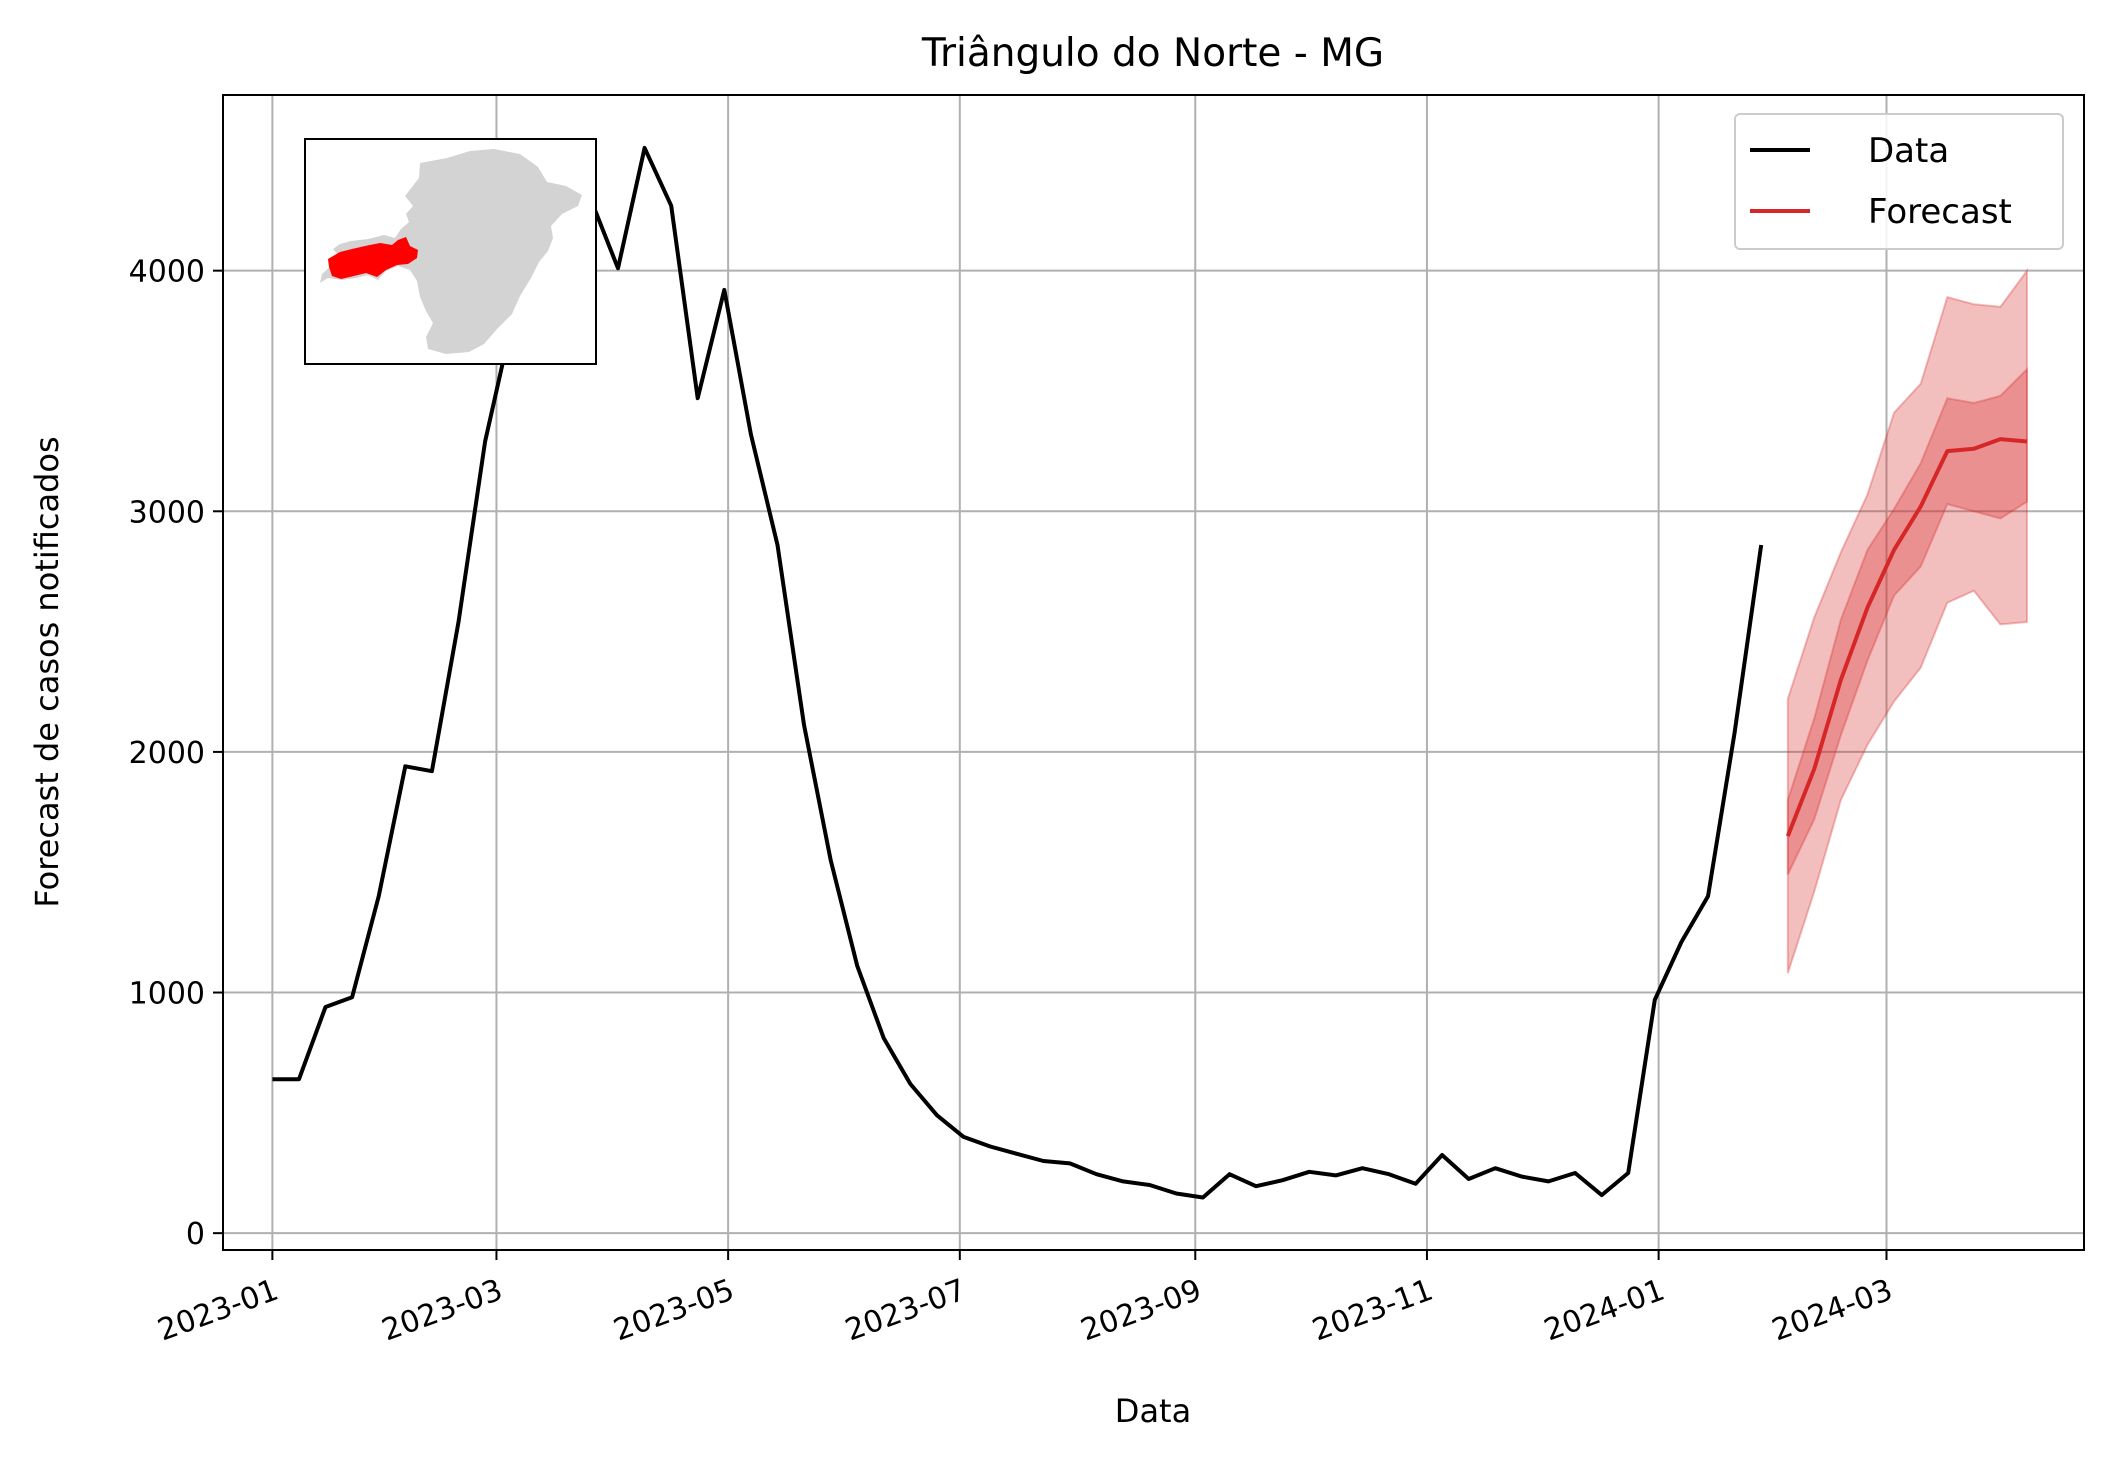 The height and width of the screenshot is (1462, 2111). I want to click on x-tick-label: 2024-01, so click(1605, 1311).